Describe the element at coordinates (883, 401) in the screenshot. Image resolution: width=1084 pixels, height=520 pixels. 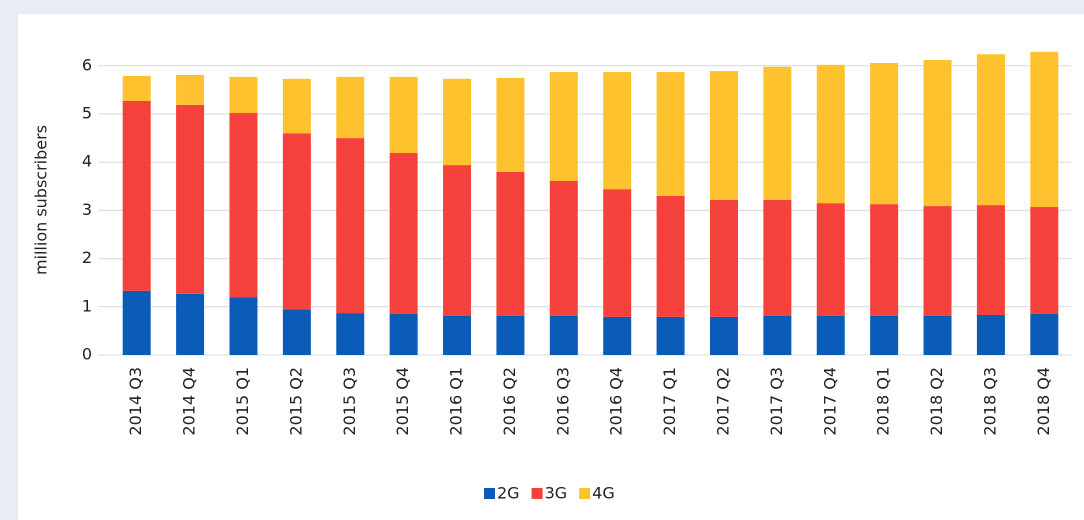
I see `x-tick-label: 2018 Q1` at that location.